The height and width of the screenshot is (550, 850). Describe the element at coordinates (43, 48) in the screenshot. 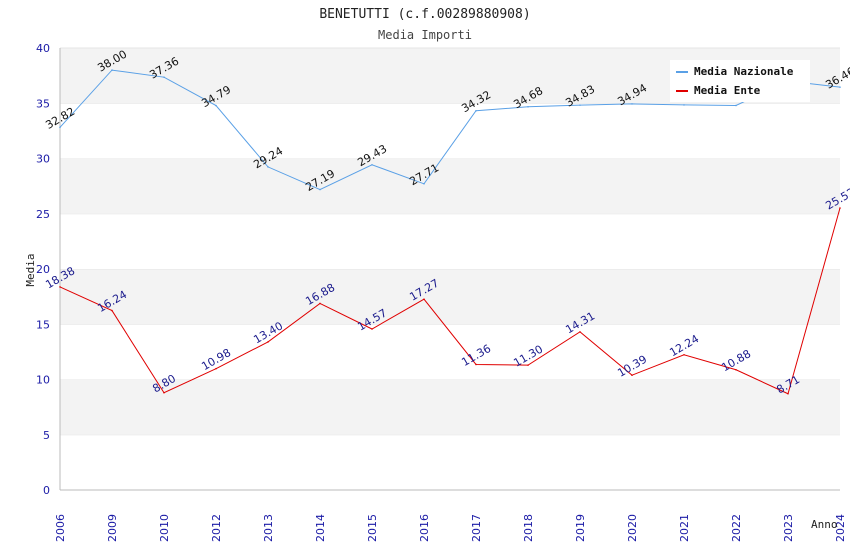

I see `y-tick-label: 40` at that location.